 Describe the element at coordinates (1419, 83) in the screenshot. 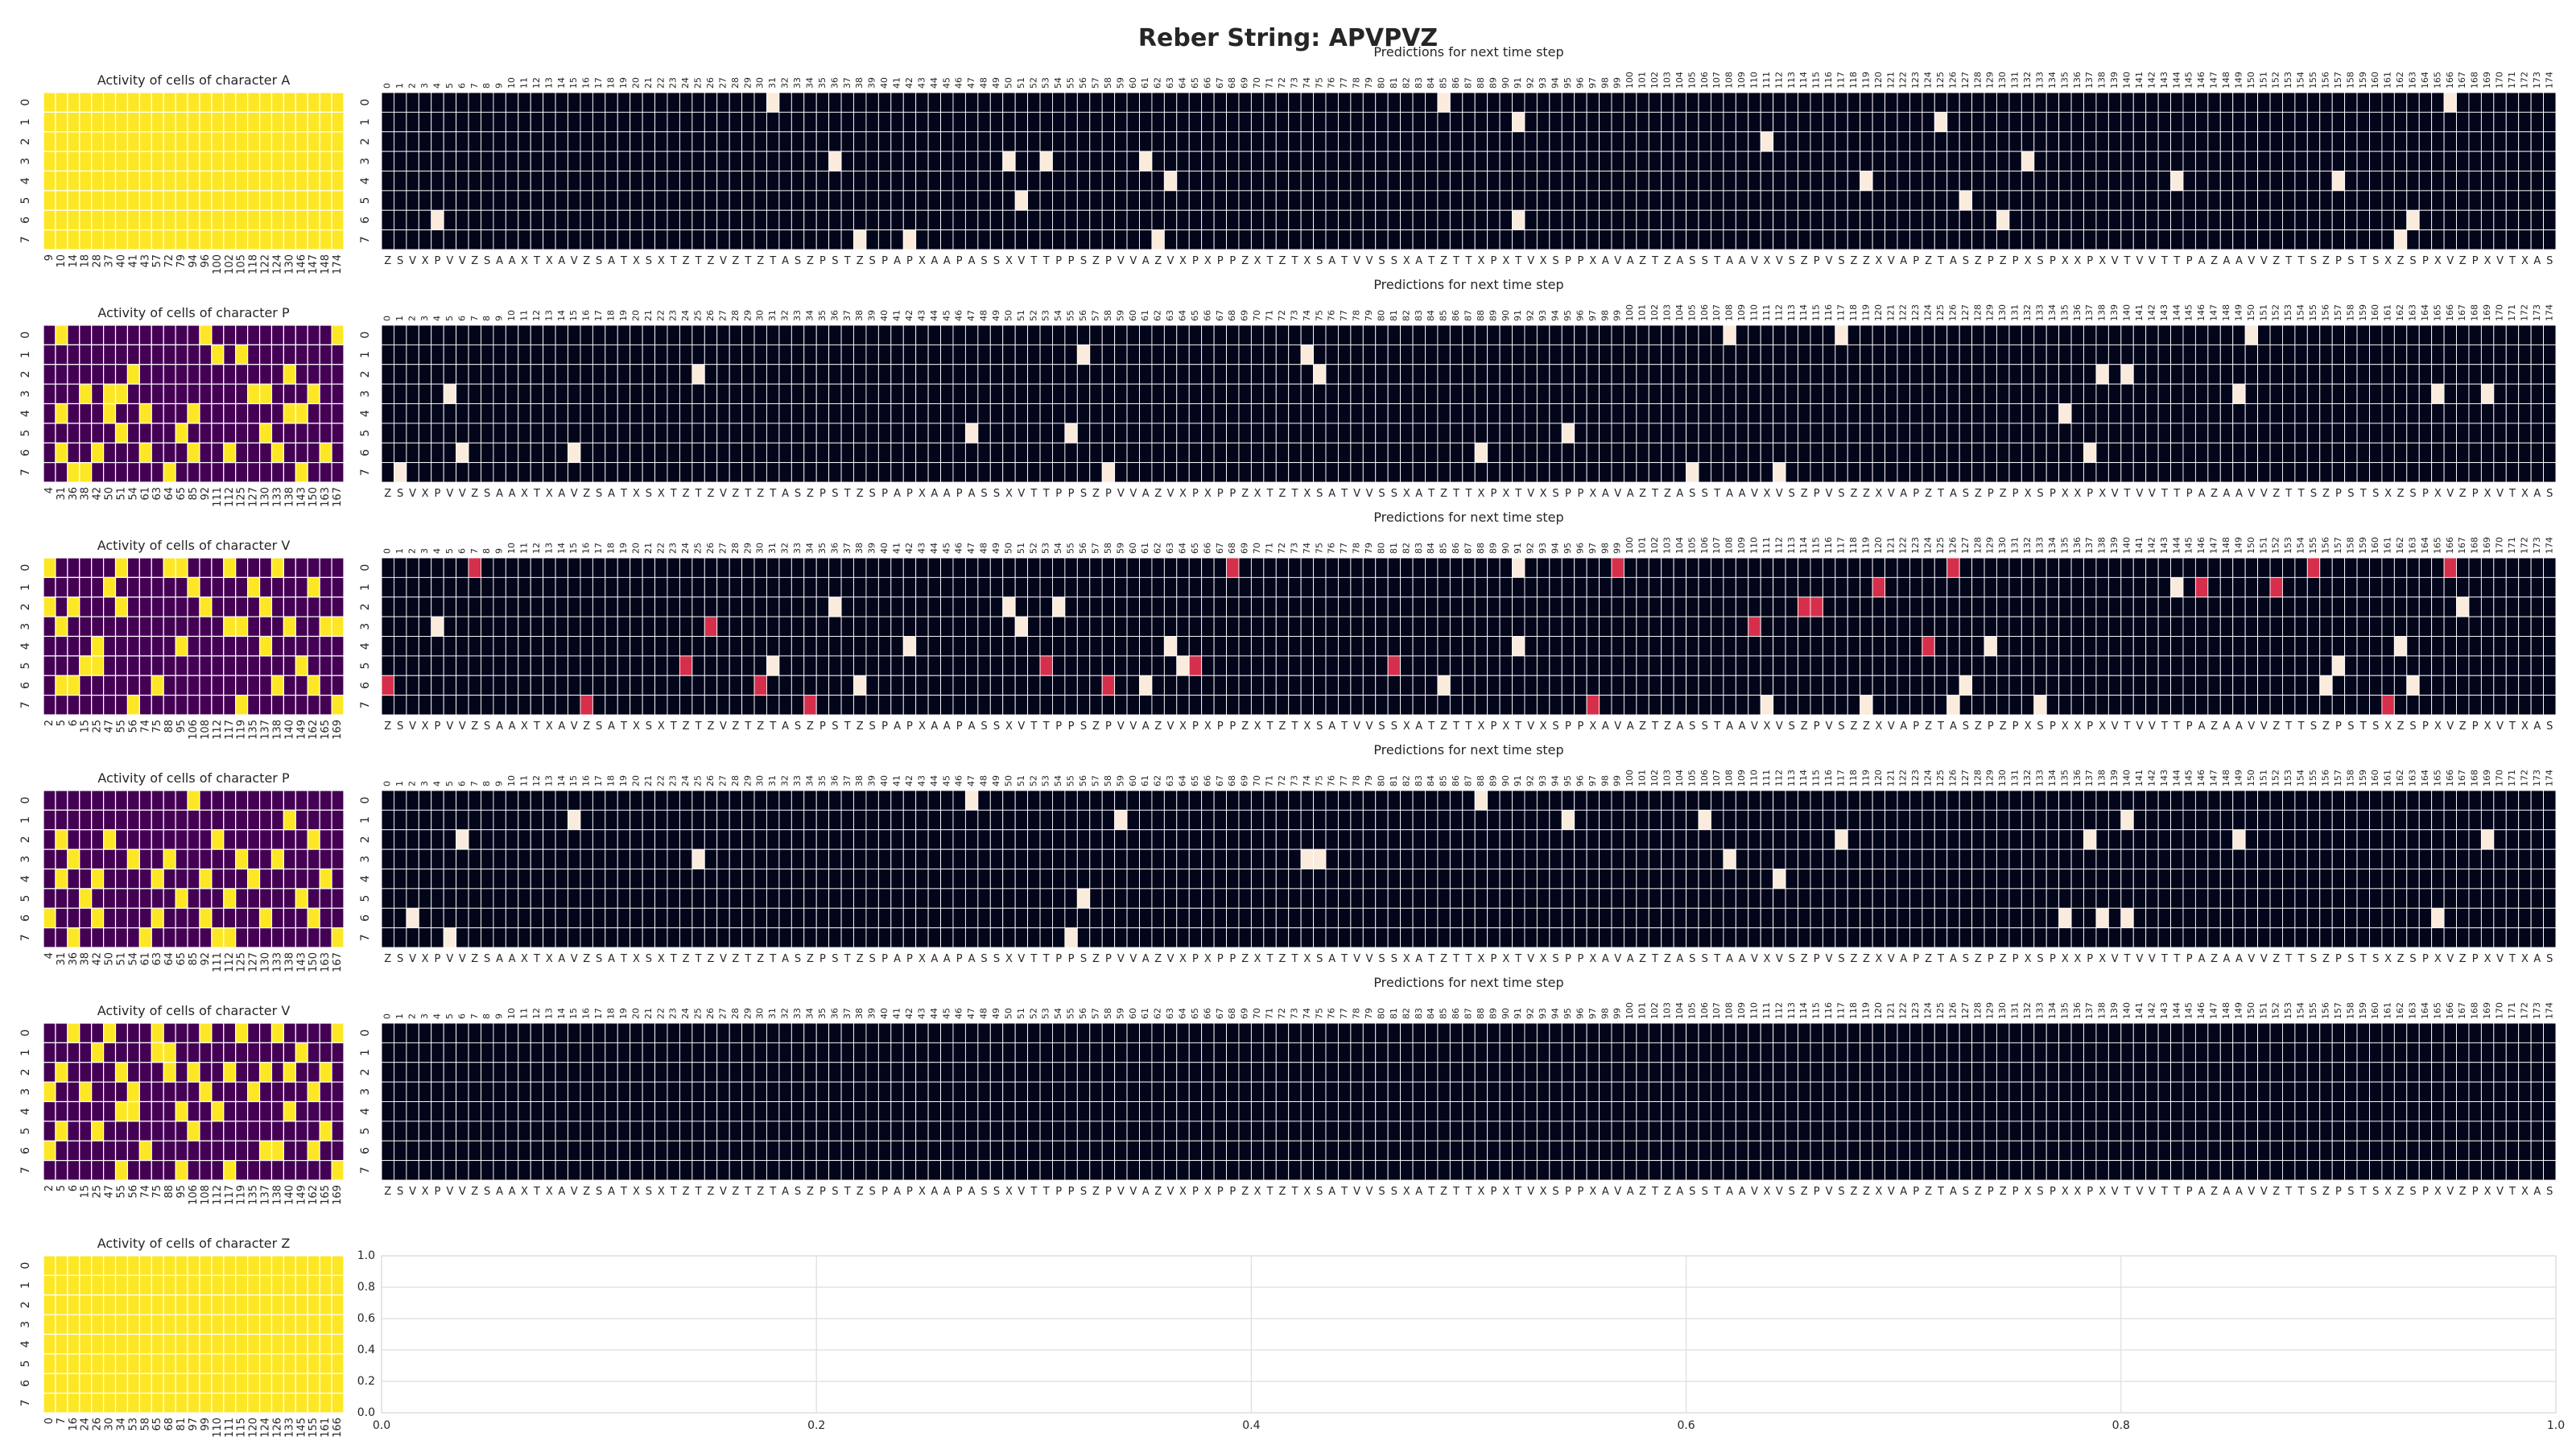

I see `column-index-label: 83` at that location.